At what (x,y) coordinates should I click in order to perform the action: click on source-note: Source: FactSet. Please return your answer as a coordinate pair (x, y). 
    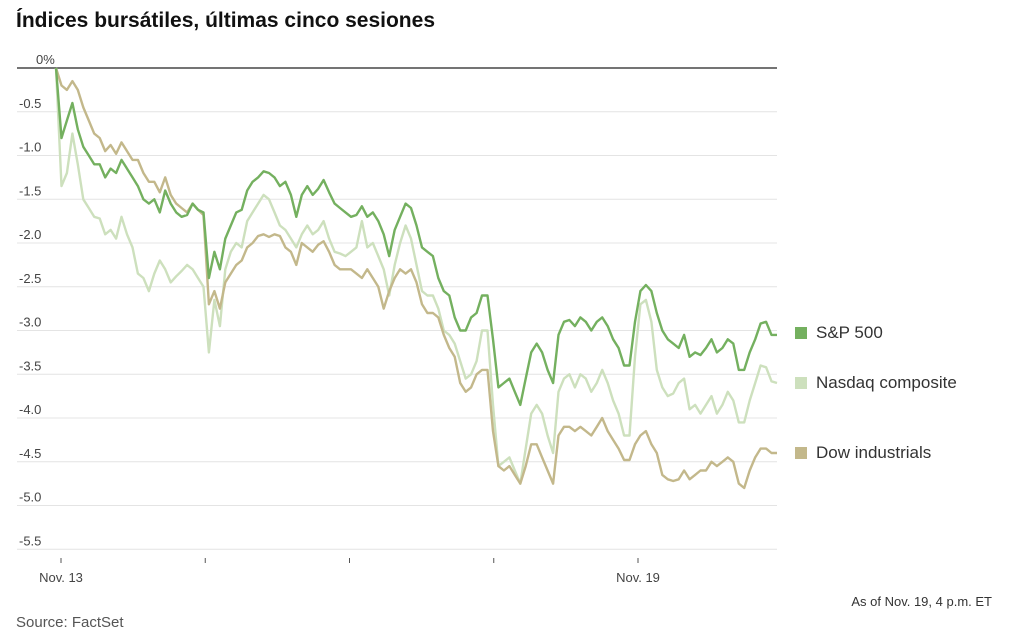
    Looking at the image, I should click on (70, 622).